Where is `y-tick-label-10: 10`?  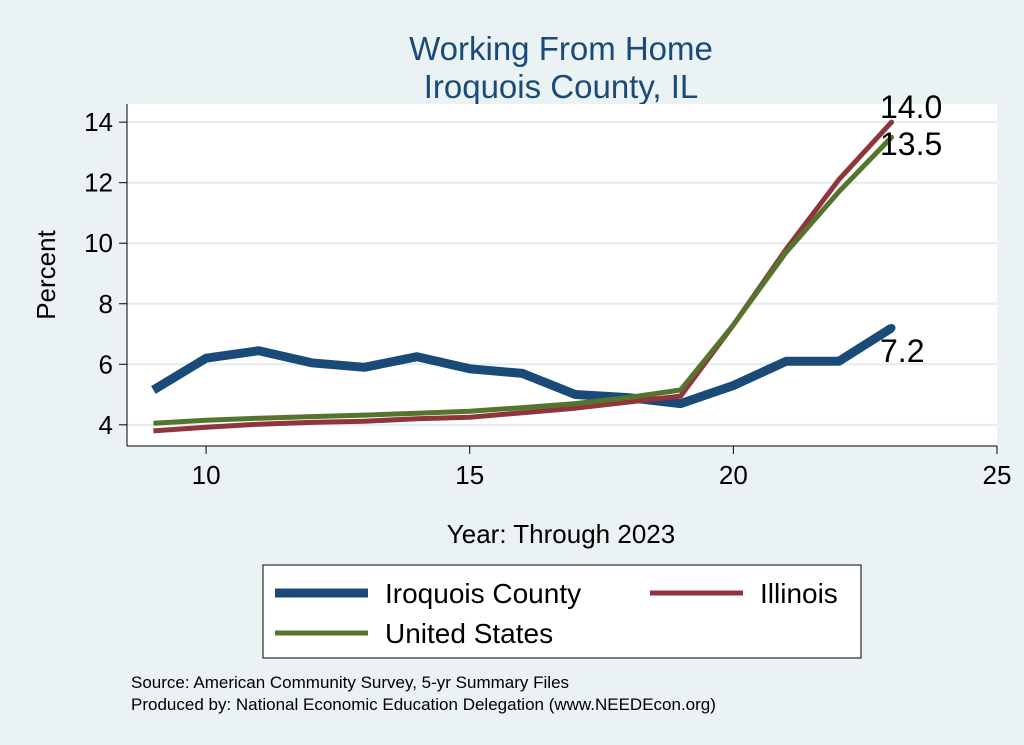
y-tick-label-10: 10 is located at coordinates (98, 243).